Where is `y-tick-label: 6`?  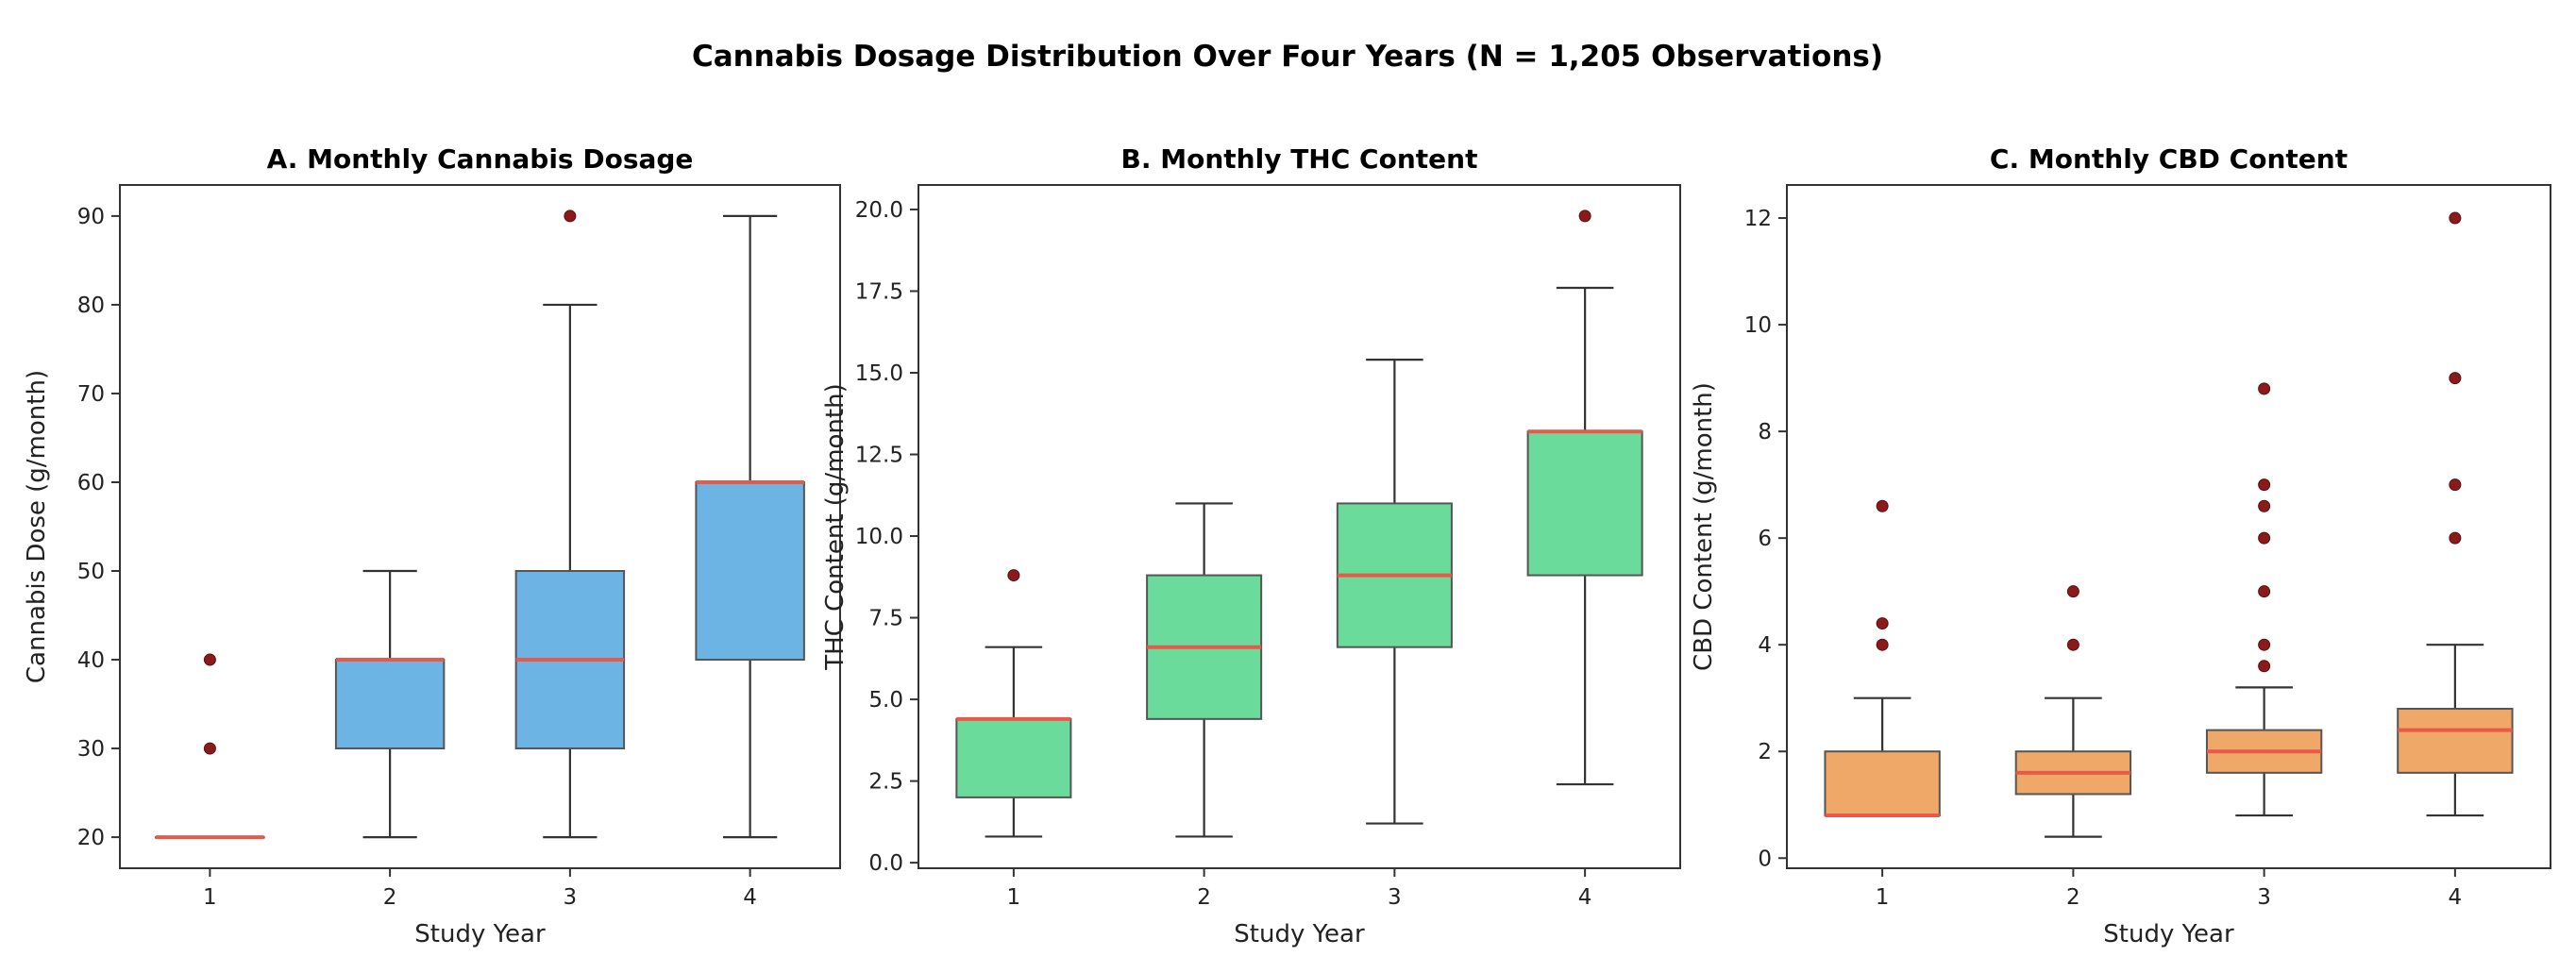 y-tick-label: 6 is located at coordinates (1765, 539).